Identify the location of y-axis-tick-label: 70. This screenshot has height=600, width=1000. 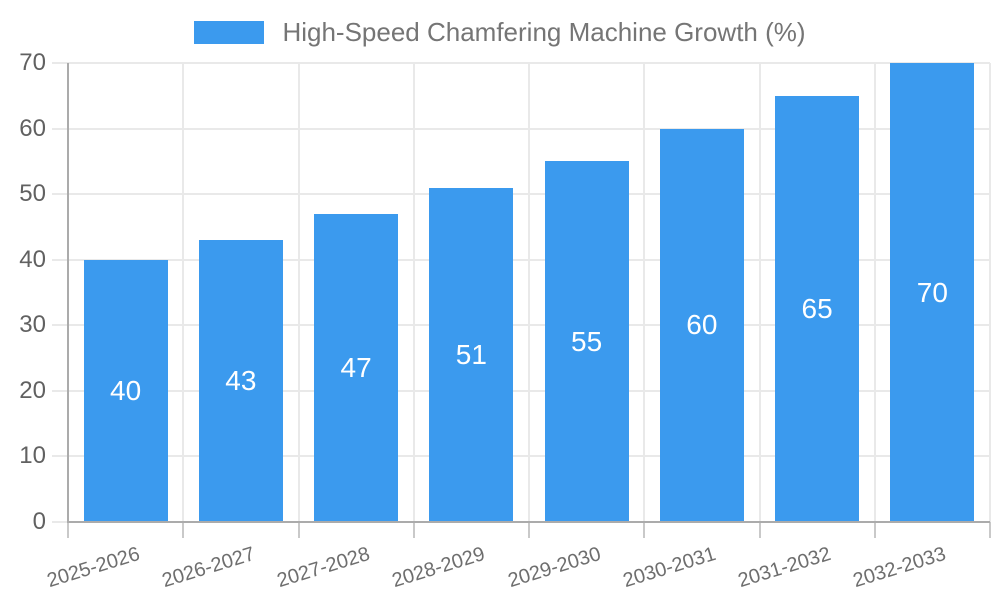
(32, 62).